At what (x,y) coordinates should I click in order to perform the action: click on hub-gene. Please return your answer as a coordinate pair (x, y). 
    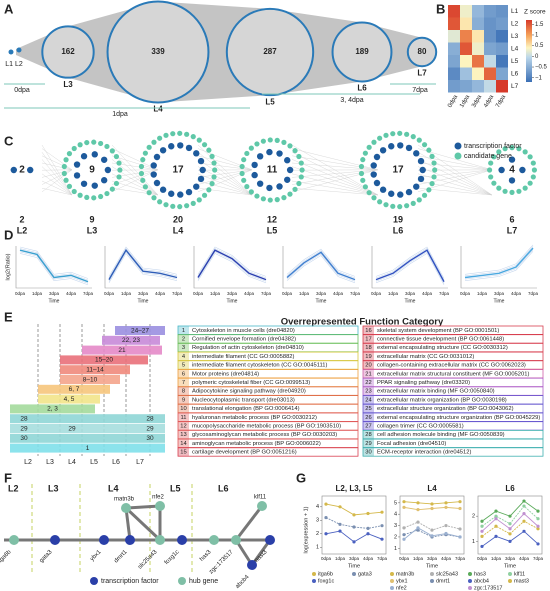
    Looking at the image, I should click on (160, 540).